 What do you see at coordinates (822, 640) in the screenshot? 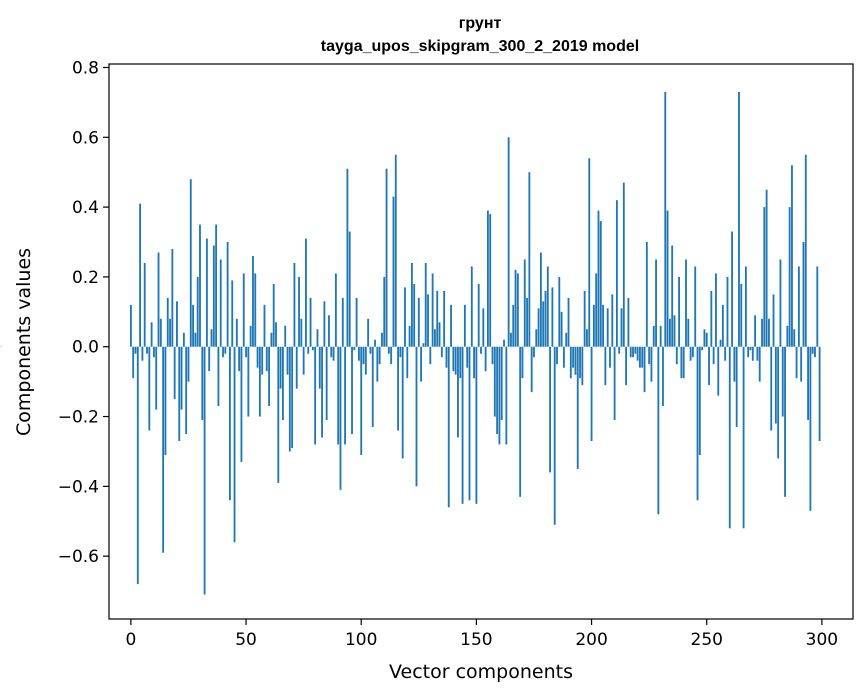
I see `x-tick-label: 300` at bounding box center [822, 640].